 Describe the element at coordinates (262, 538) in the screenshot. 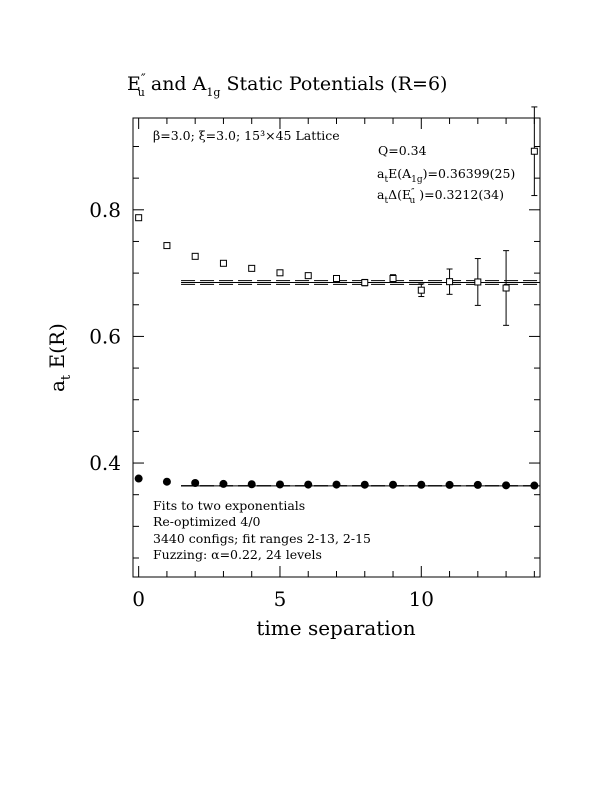

I see `note-line-3: 3440 configs; fit ranges 2-13, 2-15` at that location.